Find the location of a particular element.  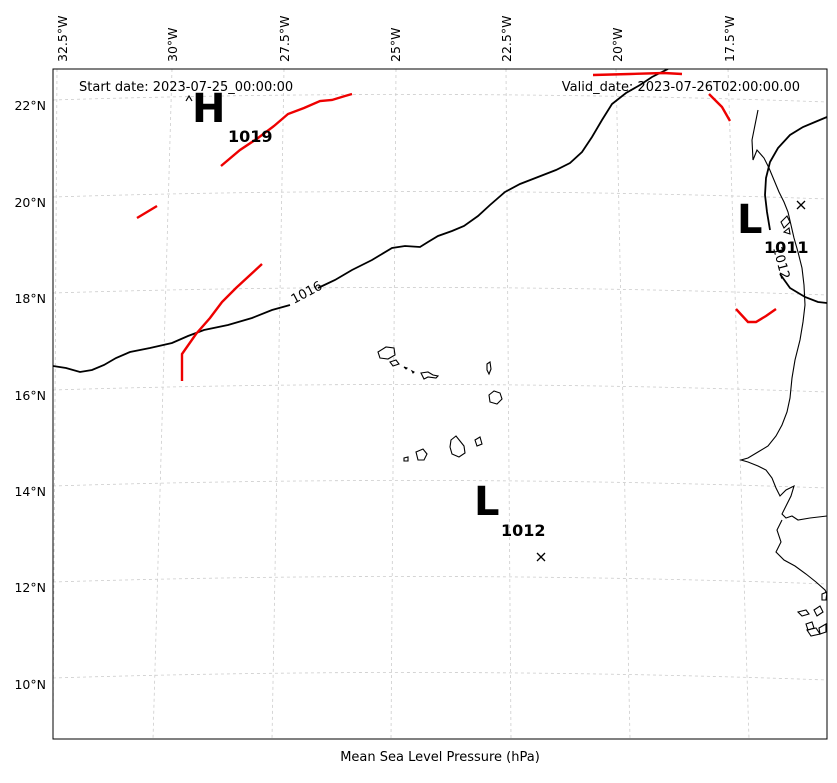

guinea-islands is located at coordinates (803, 613).